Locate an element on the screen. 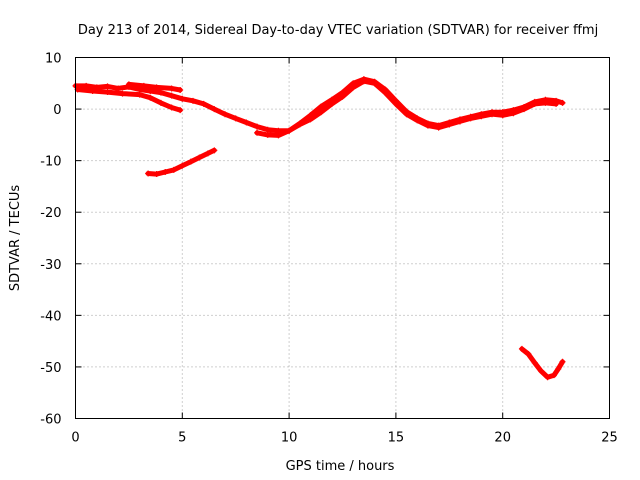 The image size is (640, 480). y-tick-label: 10 is located at coordinates (53, 59).